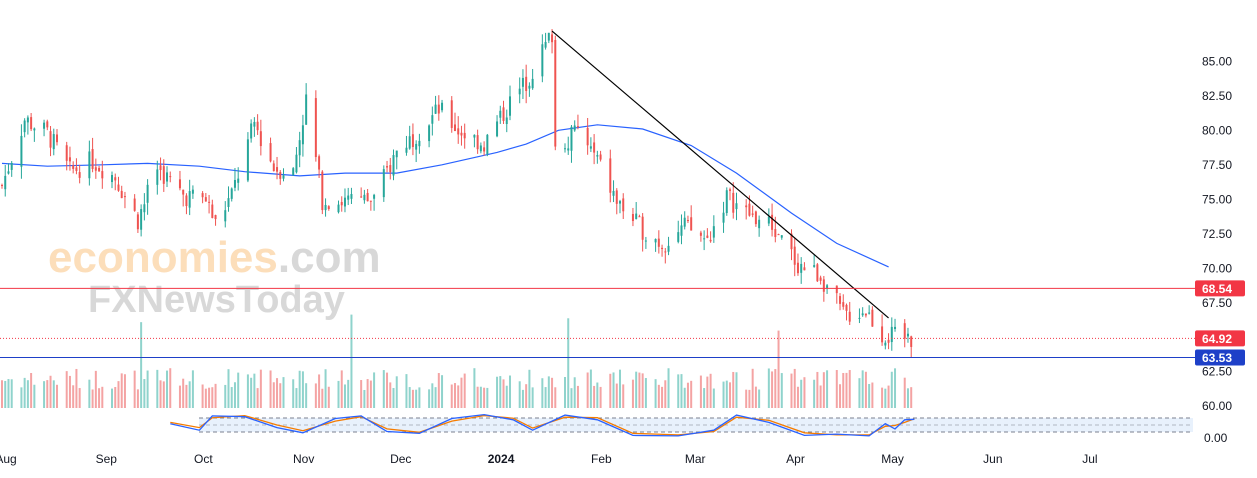  What do you see at coordinates (1217, 130) in the screenshot?
I see `y-tick-label: 80.00` at bounding box center [1217, 130].